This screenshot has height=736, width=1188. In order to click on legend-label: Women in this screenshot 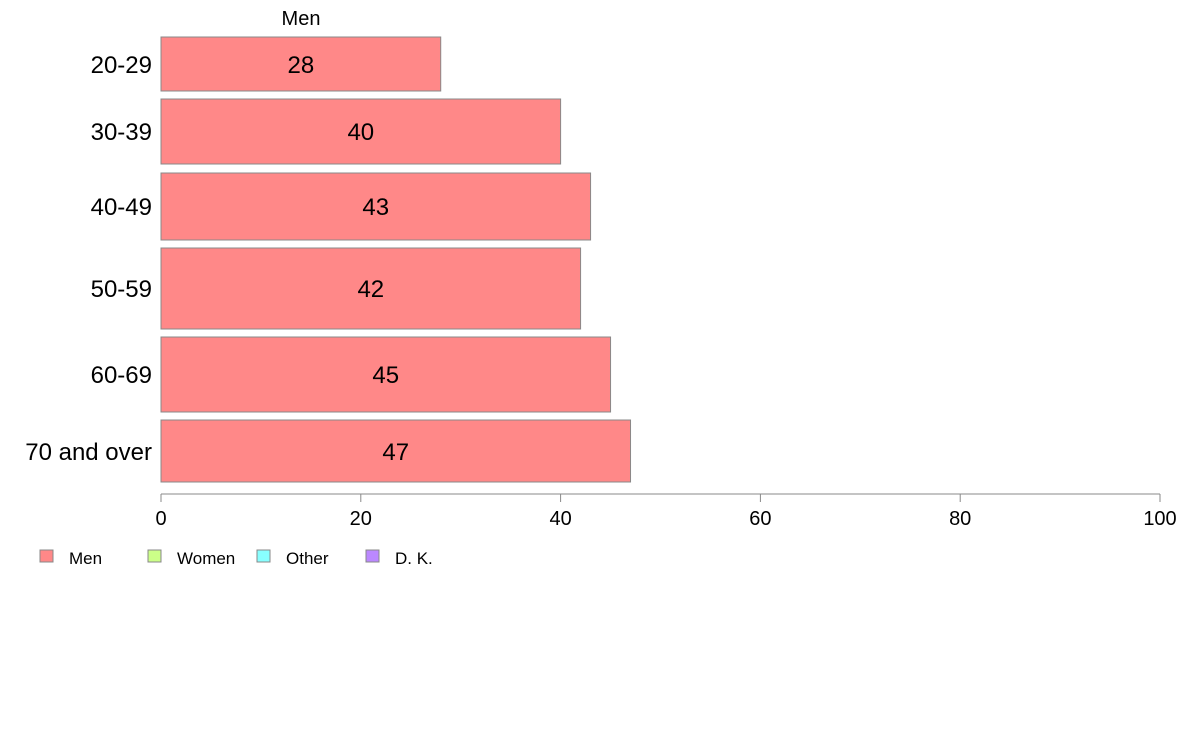, I will do `click(206, 558)`.